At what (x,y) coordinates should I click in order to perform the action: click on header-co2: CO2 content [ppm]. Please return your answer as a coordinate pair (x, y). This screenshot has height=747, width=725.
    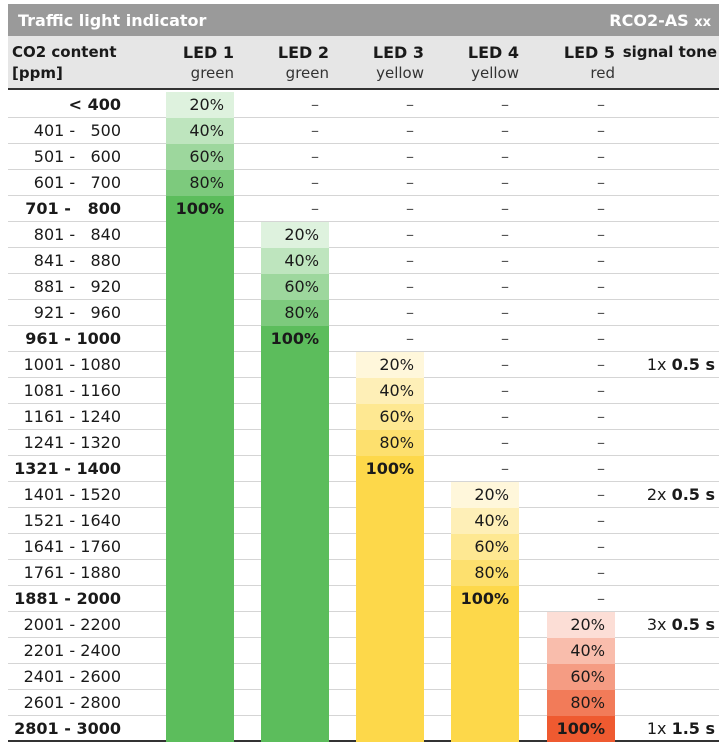
    Looking at the image, I should click on (82, 62).